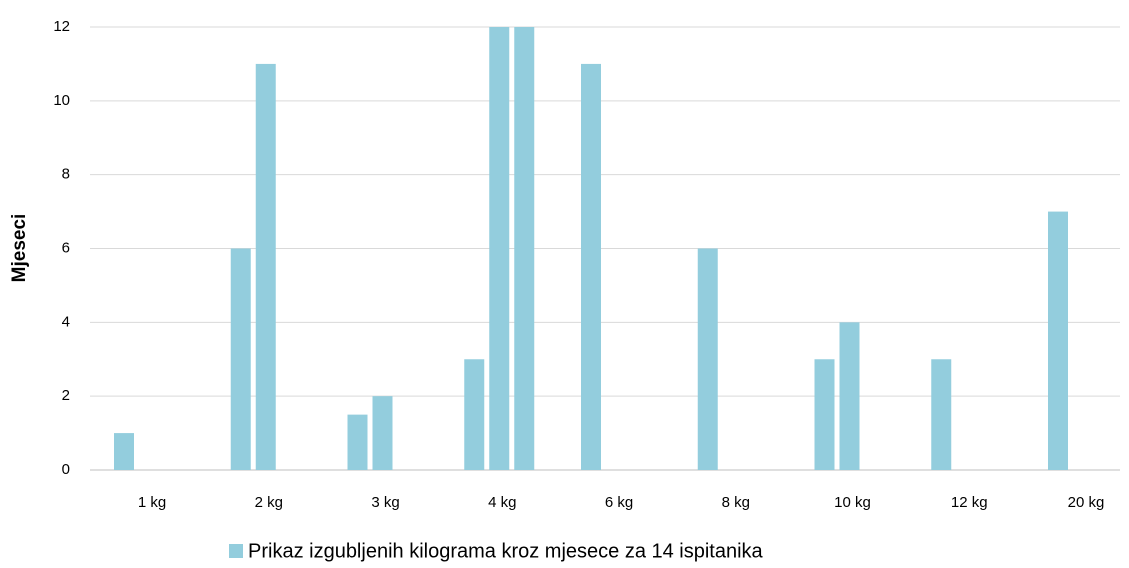 The image size is (1129, 568). Describe the element at coordinates (61, 26) in the screenshot. I see `y-tick-label: 12` at that location.